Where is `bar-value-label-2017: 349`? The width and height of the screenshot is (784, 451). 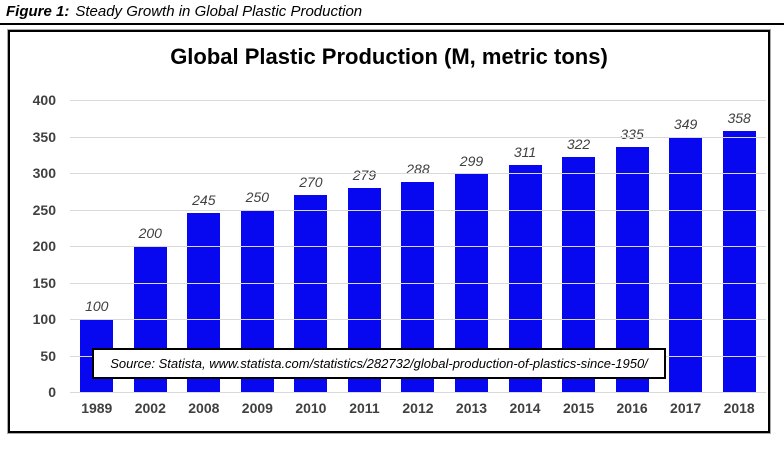
bar-value-label-2017: 349 is located at coordinates (685, 124).